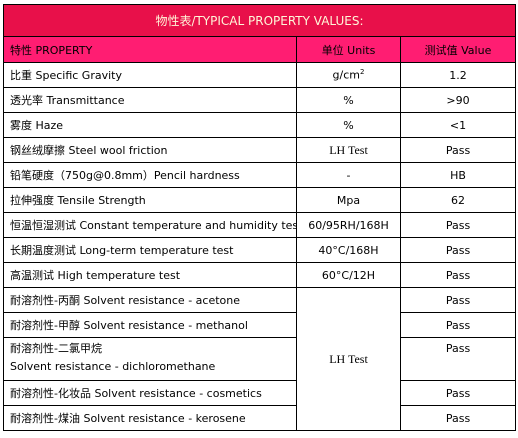 This screenshot has height=438, width=518. I want to click on unit-cell: 60/95RH/168H, so click(348, 225).